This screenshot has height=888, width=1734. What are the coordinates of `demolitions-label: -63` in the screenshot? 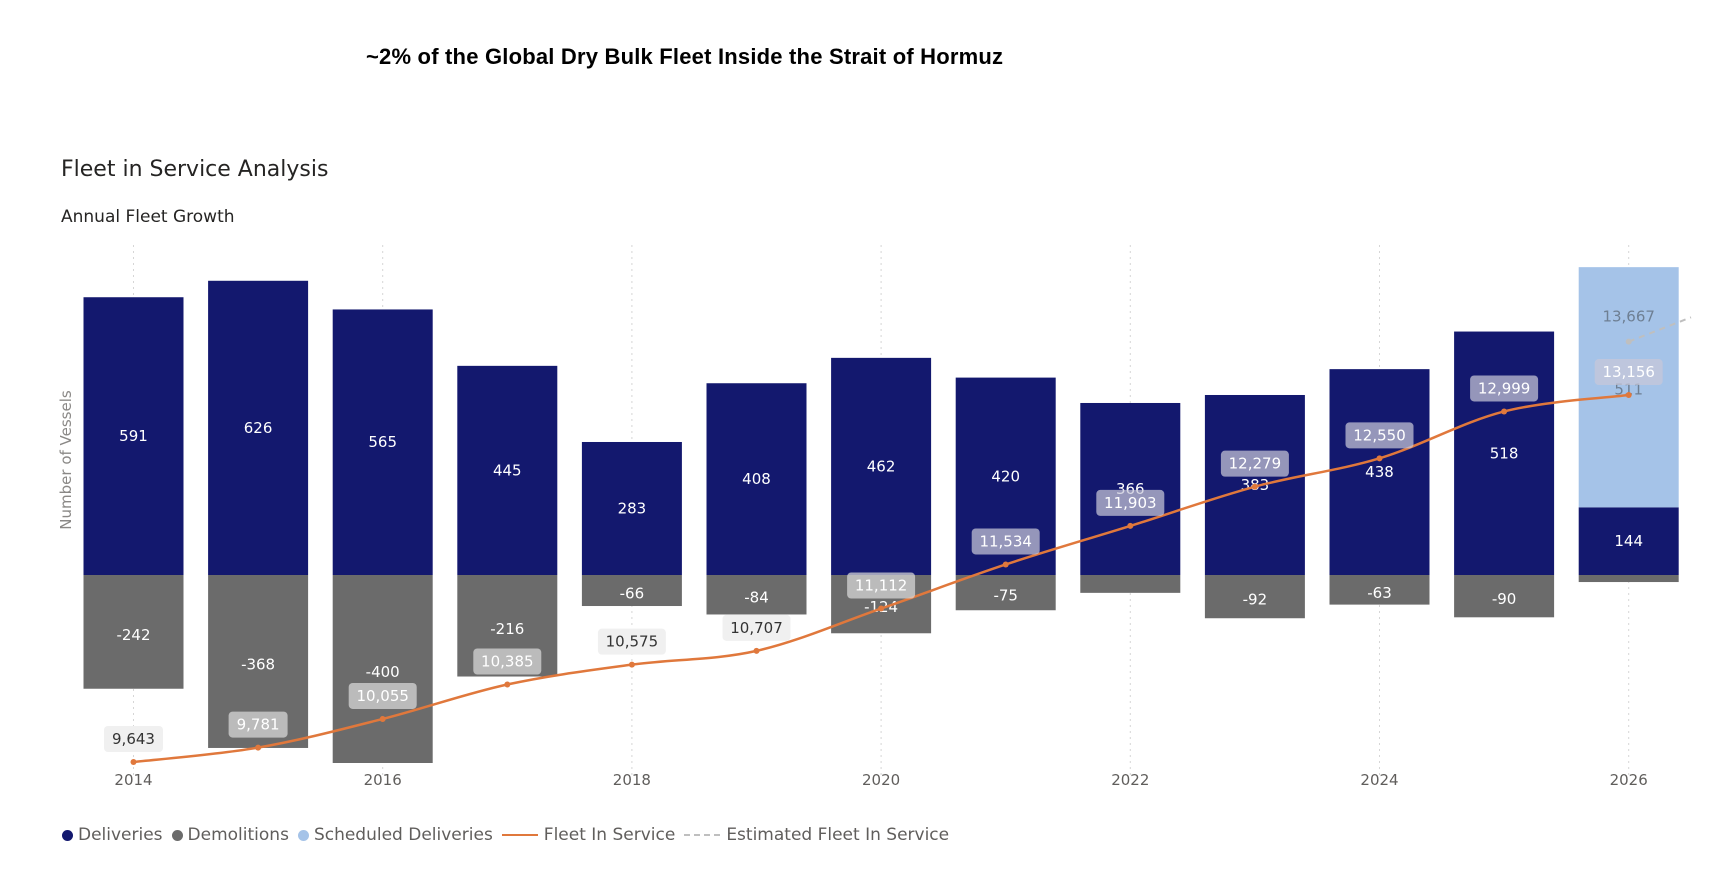 It's located at (1379, 593).